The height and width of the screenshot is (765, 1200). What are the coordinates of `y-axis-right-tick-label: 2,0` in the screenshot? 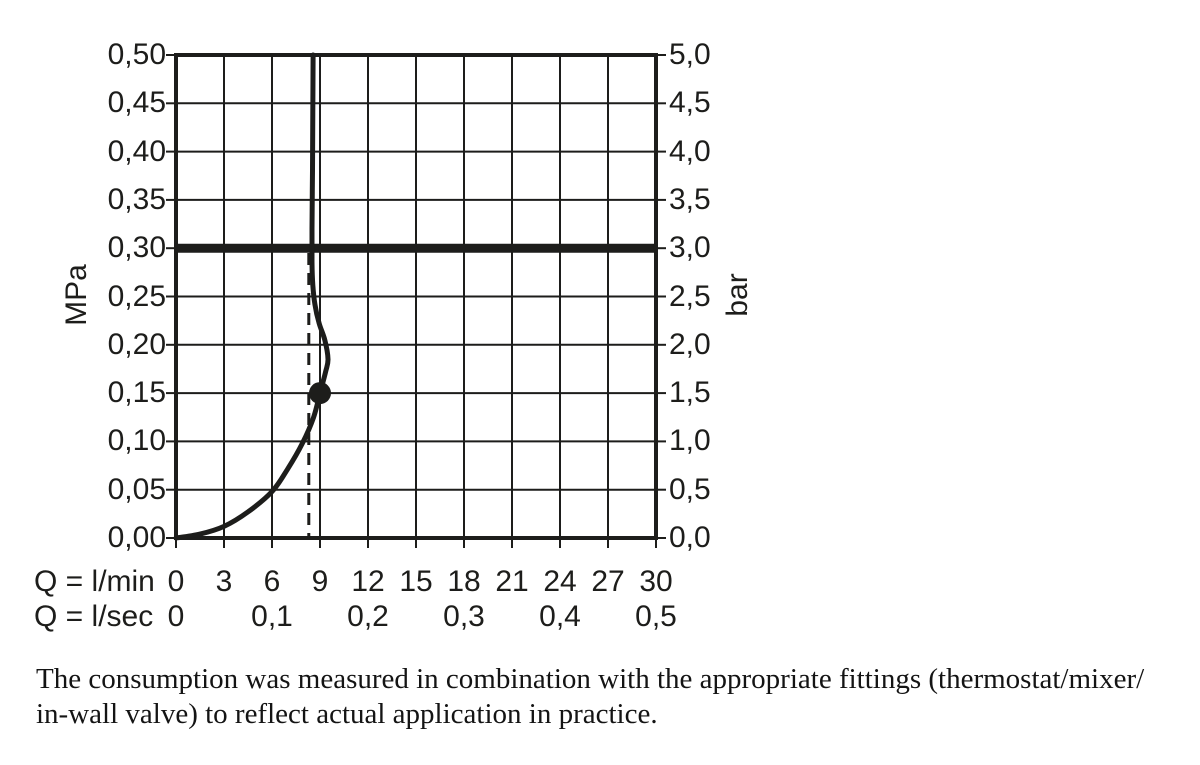 It's located at (690, 344).